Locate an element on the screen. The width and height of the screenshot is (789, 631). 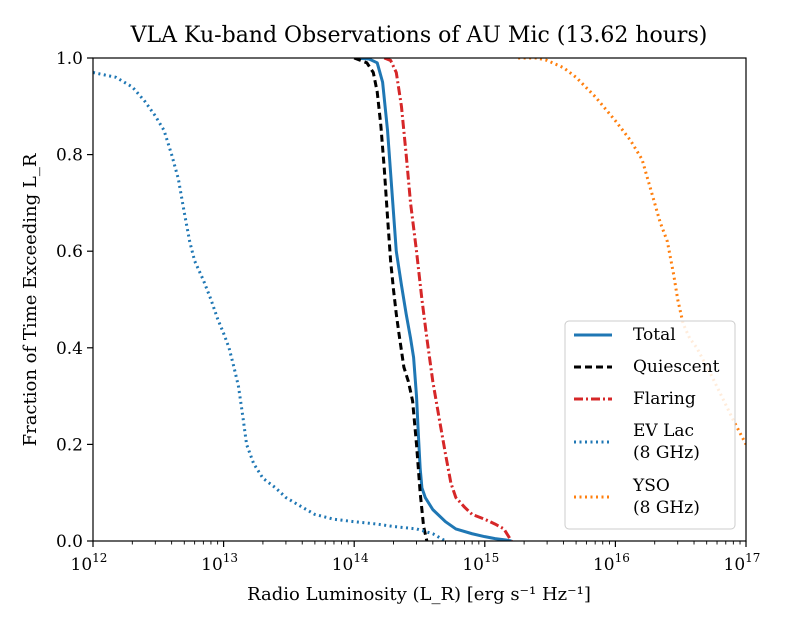
legend-label: YSO (8 GHz) is located at coordinates (666, 497).